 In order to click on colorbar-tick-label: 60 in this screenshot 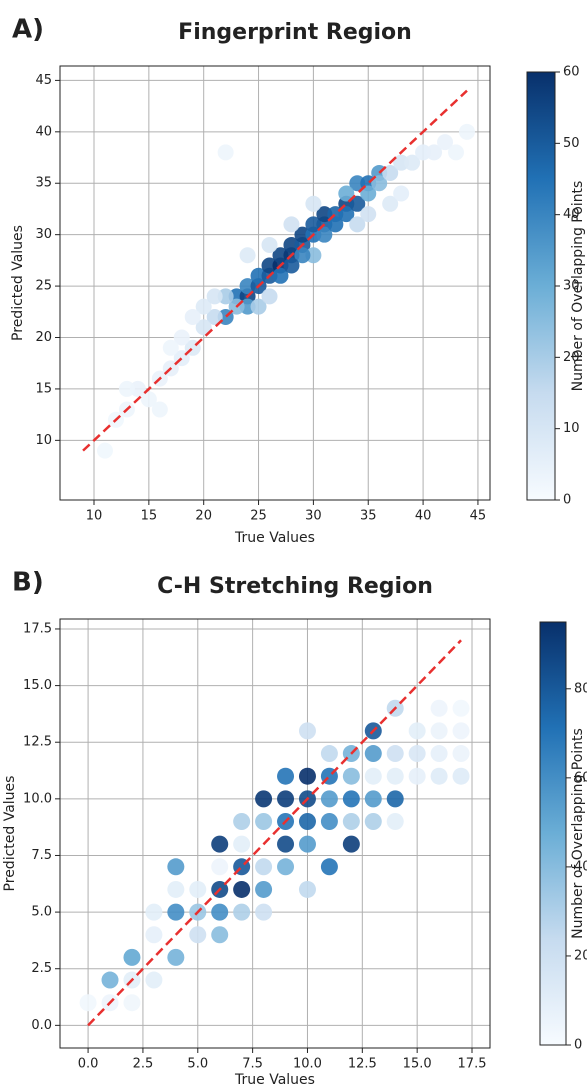, I will do `click(580, 777)`.